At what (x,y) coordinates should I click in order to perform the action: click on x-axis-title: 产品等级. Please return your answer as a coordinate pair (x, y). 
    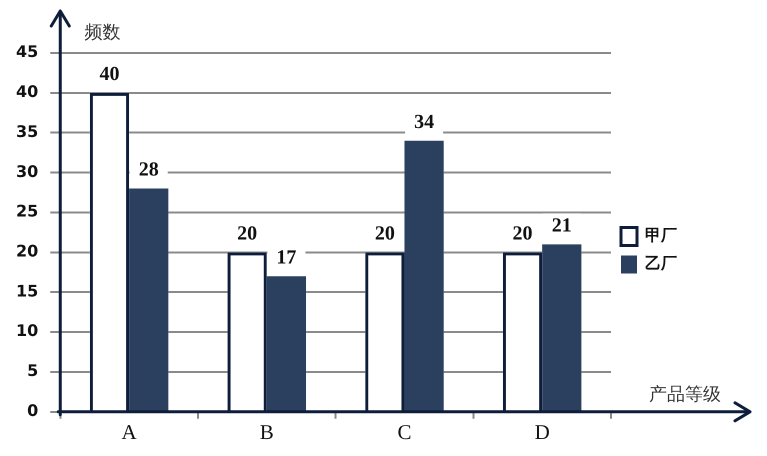
    Looking at the image, I should click on (685, 394).